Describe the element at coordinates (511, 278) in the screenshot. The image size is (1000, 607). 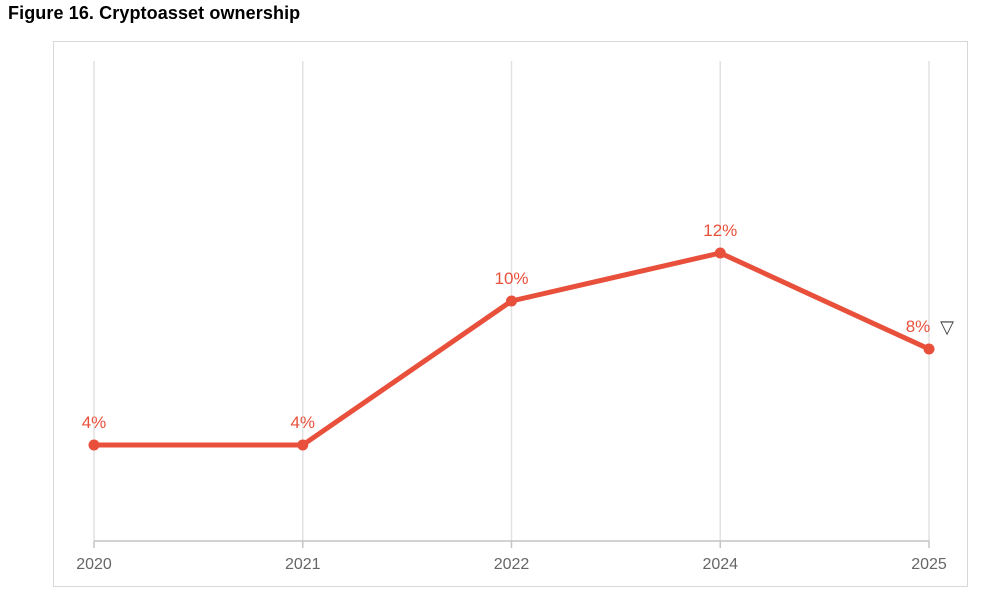
I see `data-label: 10%` at that location.